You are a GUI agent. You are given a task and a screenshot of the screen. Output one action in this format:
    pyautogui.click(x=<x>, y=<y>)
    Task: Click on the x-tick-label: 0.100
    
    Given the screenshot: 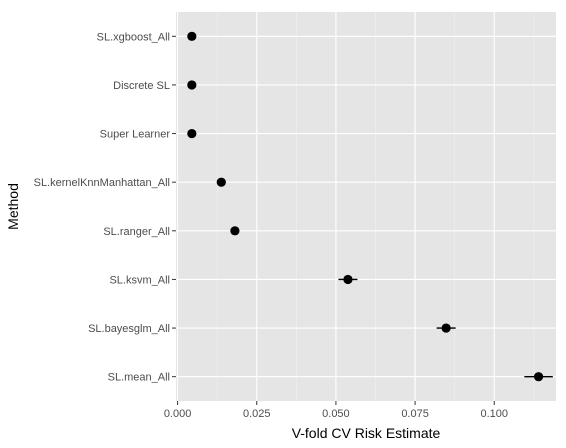 What is the action you would take?
    pyautogui.click(x=494, y=414)
    